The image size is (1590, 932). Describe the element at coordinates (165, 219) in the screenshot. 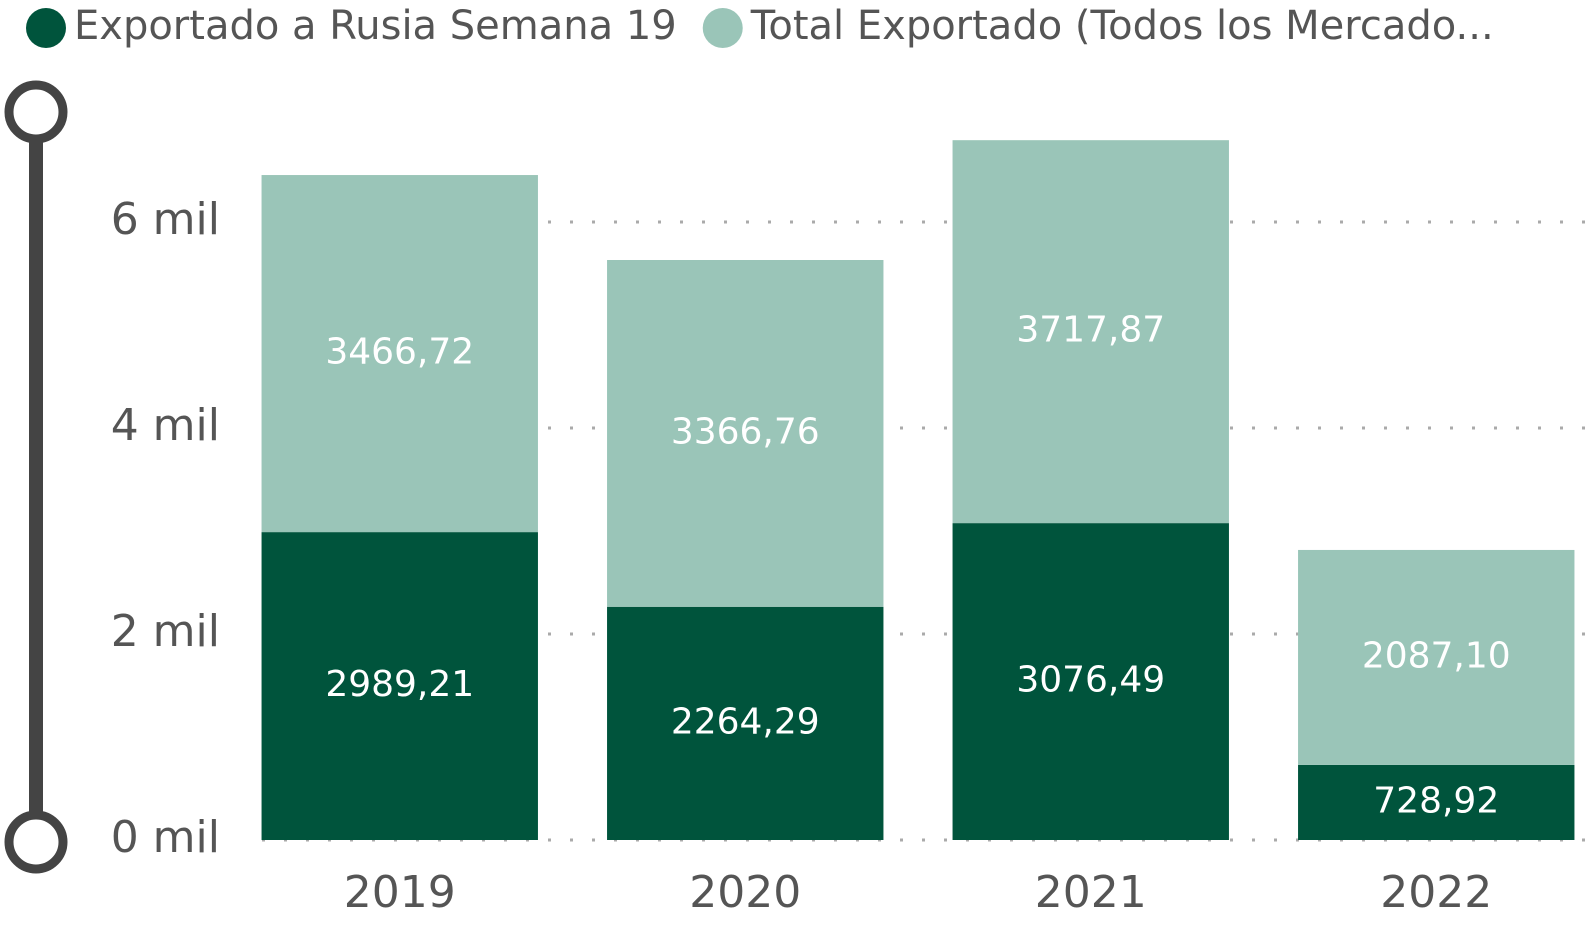

I see `y-tick-label: 6 mil` at that location.